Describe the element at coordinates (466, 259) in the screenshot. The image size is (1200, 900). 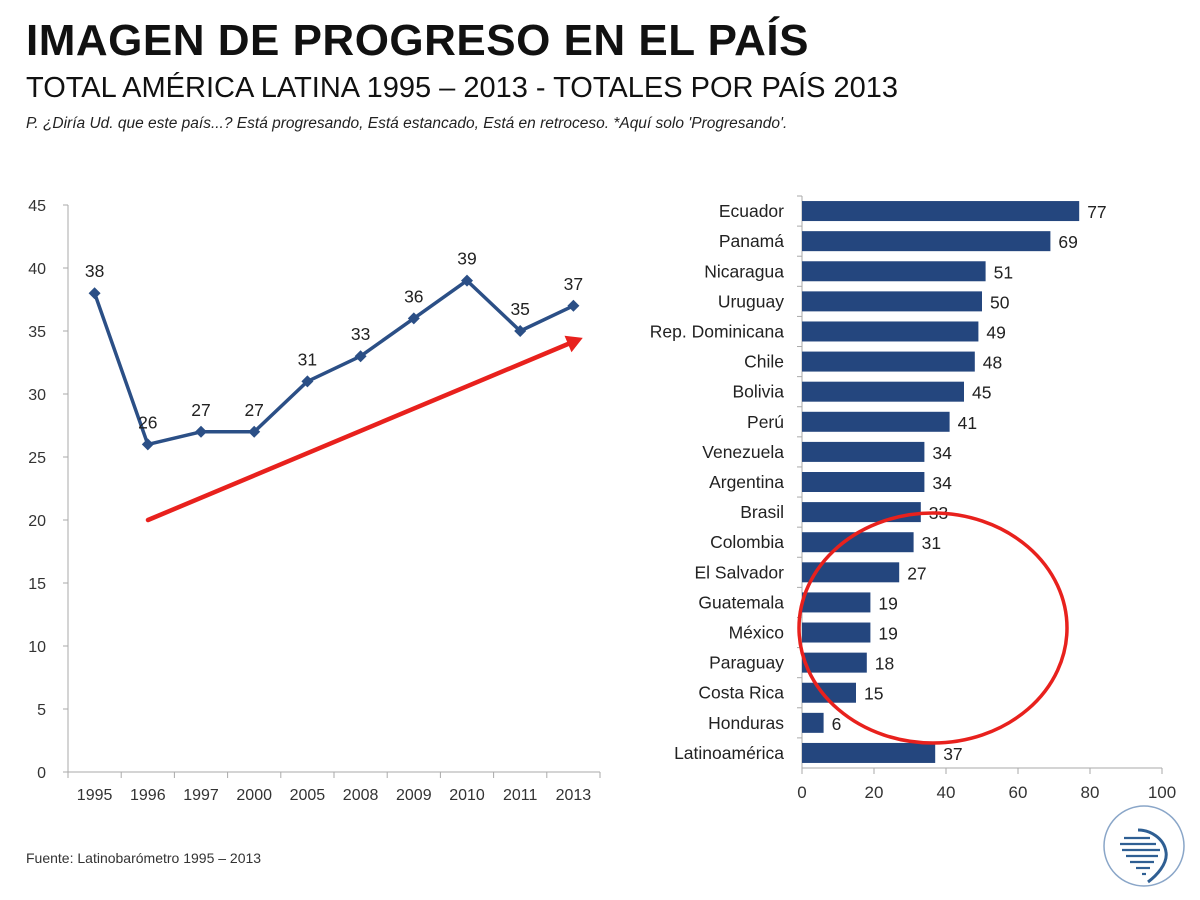
I see `data-label: 39` at that location.